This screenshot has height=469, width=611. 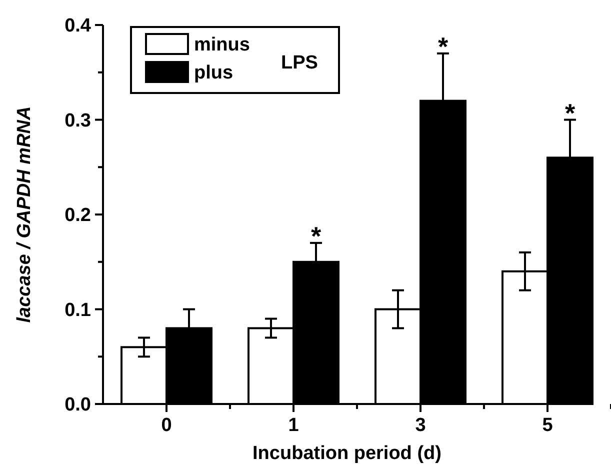 I want to click on y-axis-title: laccase / GAPDH mRNA, so click(x=24, y=214).